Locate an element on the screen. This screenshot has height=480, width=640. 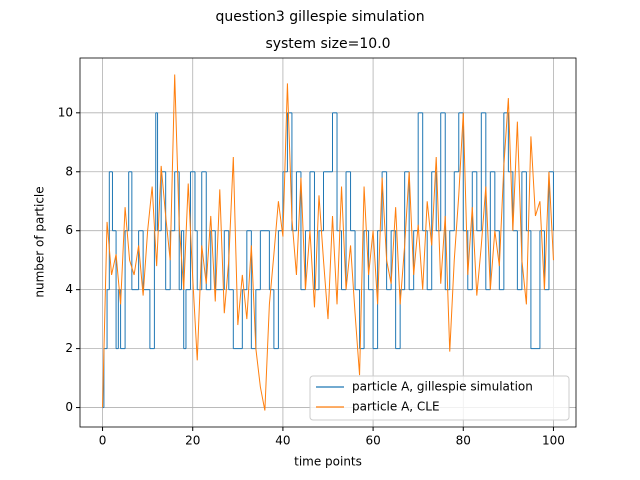
y-tick-label: 8 is located at coordinates (69, 171).